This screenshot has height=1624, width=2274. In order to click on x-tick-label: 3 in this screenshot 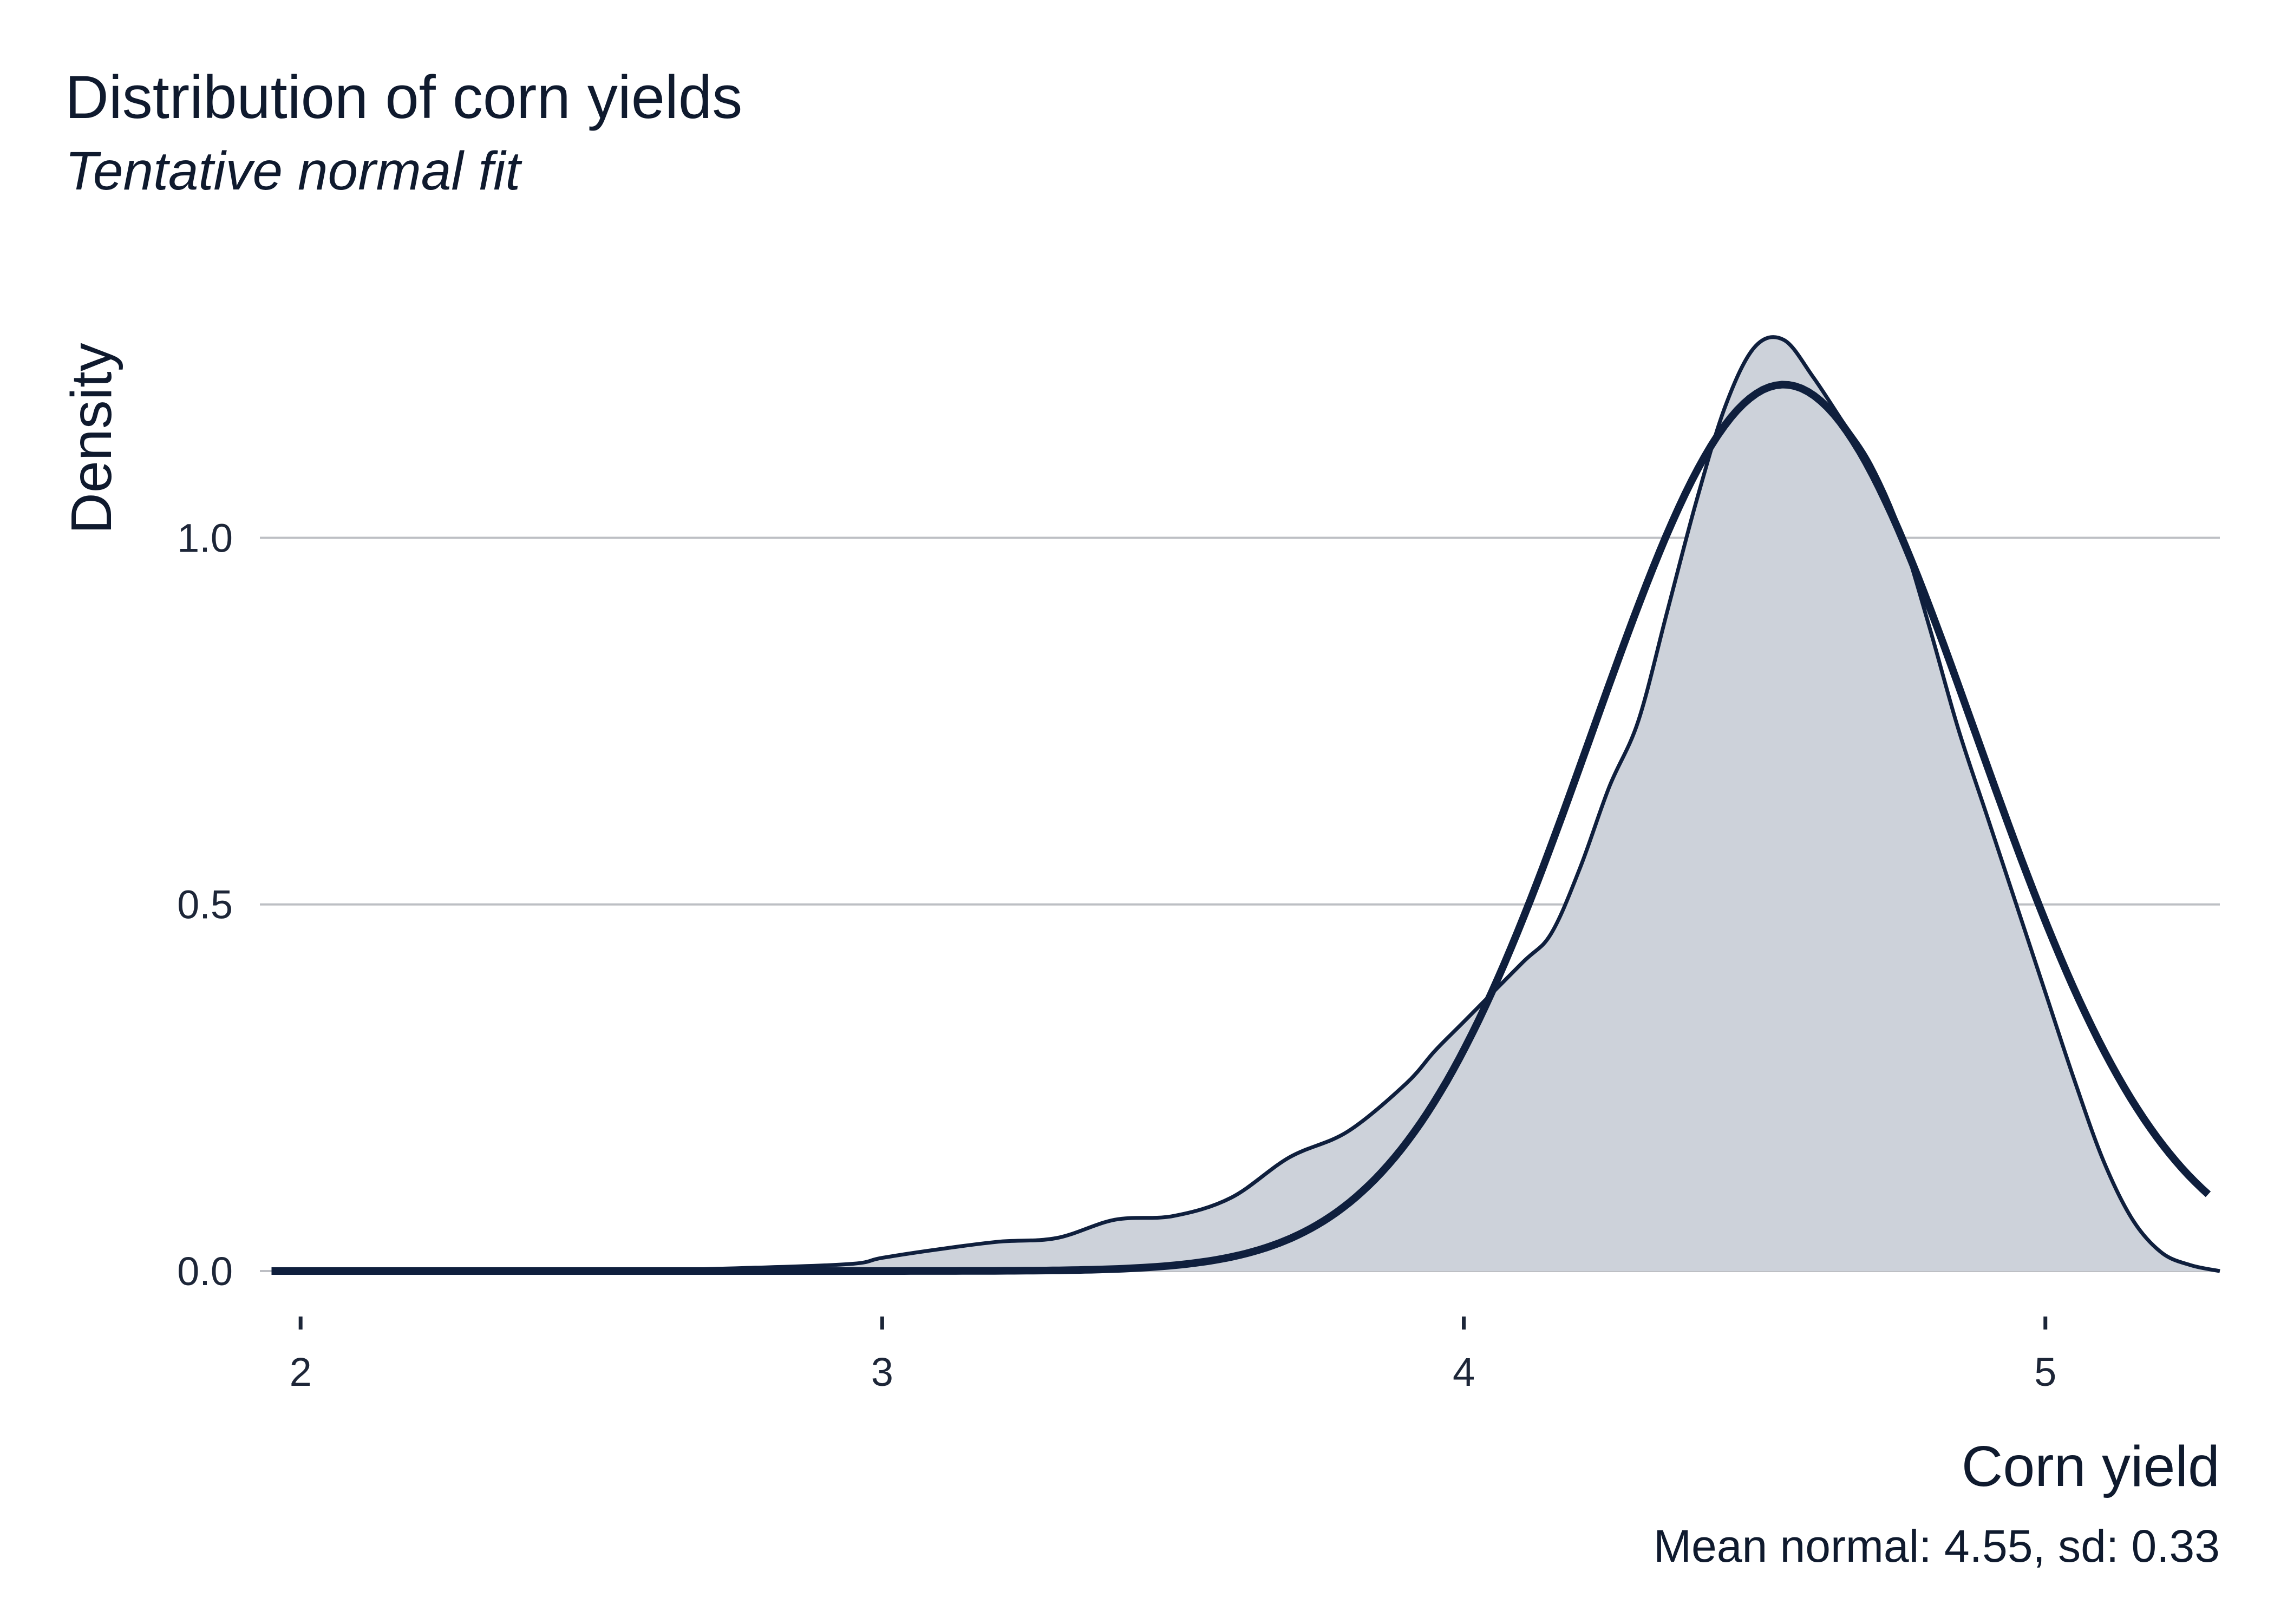, I will do `click(882, 1372)`.